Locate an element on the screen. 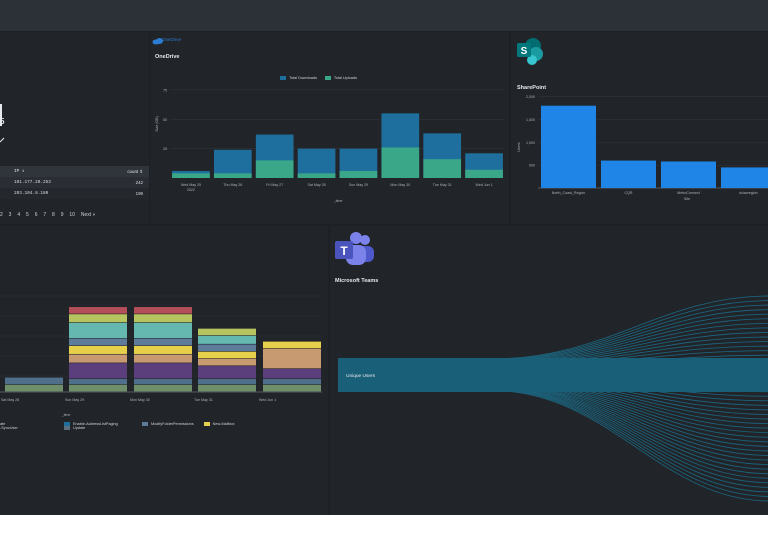 The width and height of the screenshot is (768, 535). operations-legend-col1: ate -SyncUser is located at coordinates (9, 426).